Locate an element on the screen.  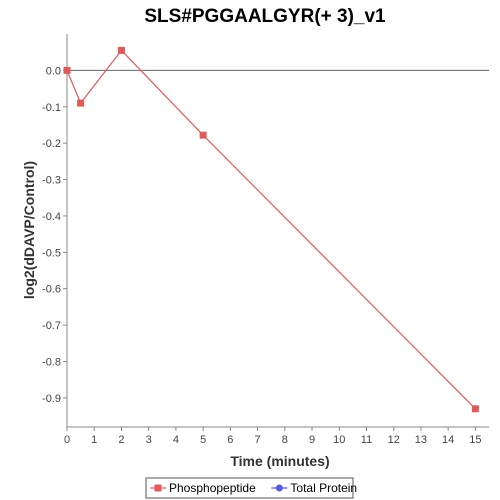
legend: Phosphopeptide Total Protein is located at coordinates (251, 488).